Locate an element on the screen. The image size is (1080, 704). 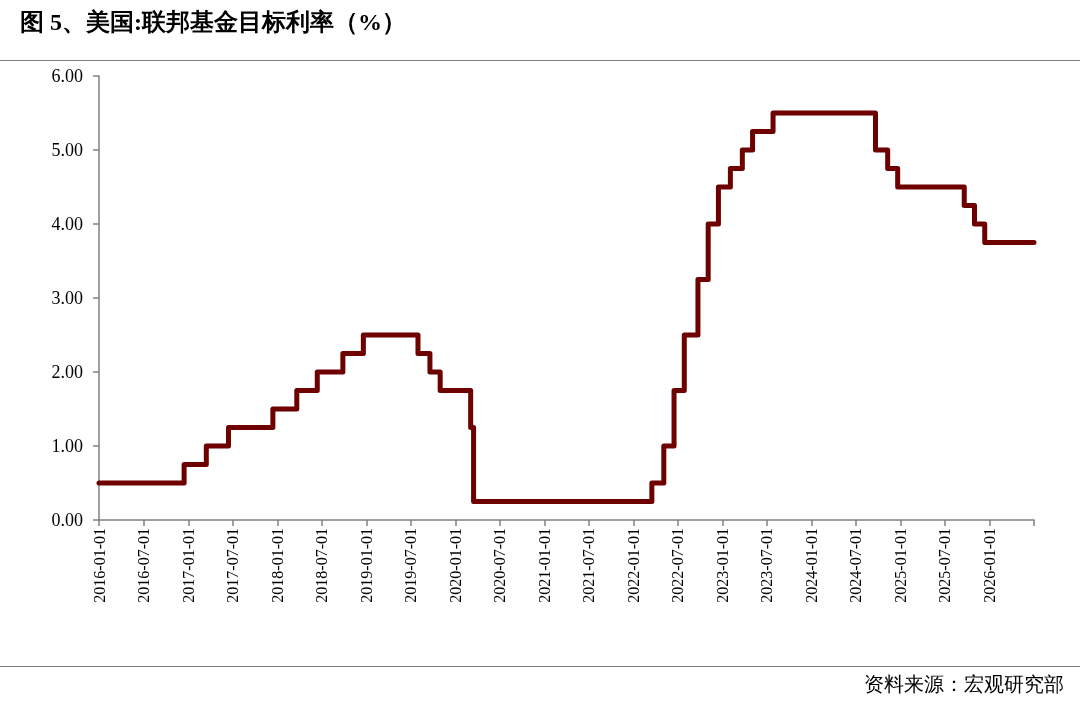
x-tick-label: 2024-01-01 is located at coordinates (812, 565).